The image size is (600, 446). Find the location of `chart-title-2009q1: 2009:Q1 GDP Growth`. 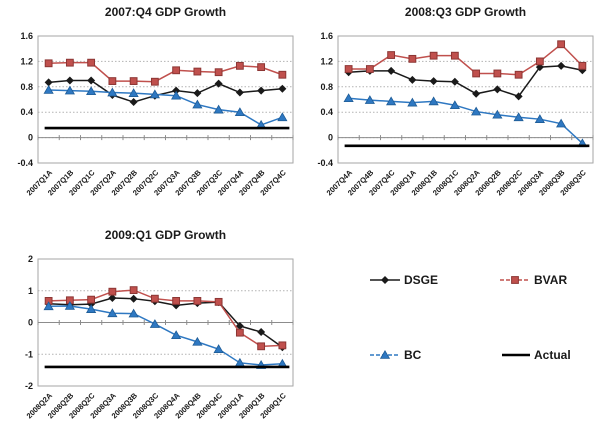

chart-title-2009q1: 2009:Q1 GDP Growth is located at coordinates (165, 235).